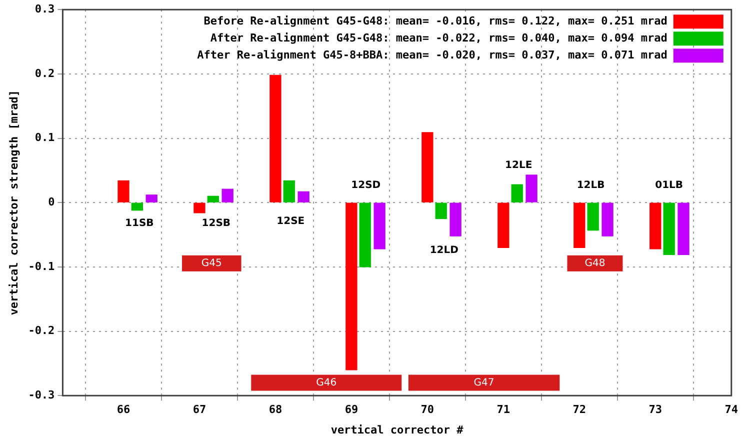  What do you see at coordinates (655, 409) in the screenshot?
I see `x-tick-label: 73` at bounding box center [655, 409].